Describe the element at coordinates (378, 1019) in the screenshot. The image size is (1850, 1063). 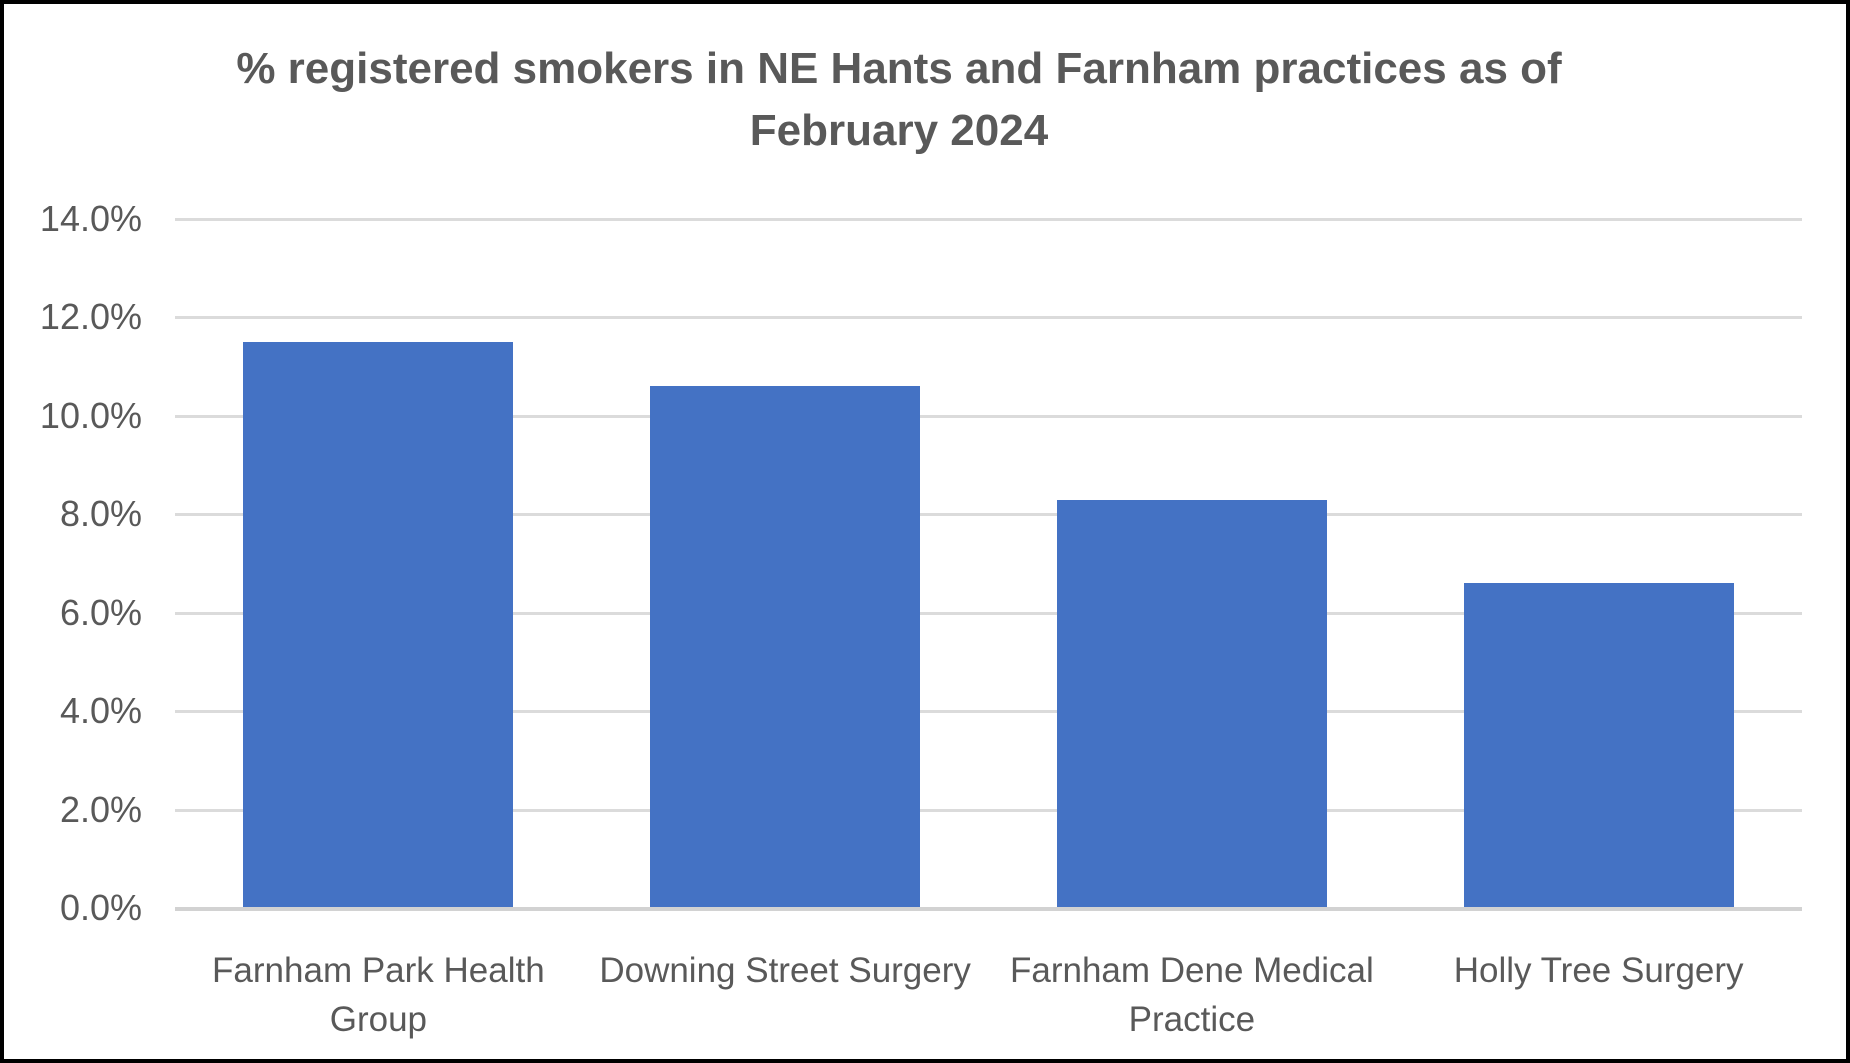
I see `x-category-label-line: Group` at that location.